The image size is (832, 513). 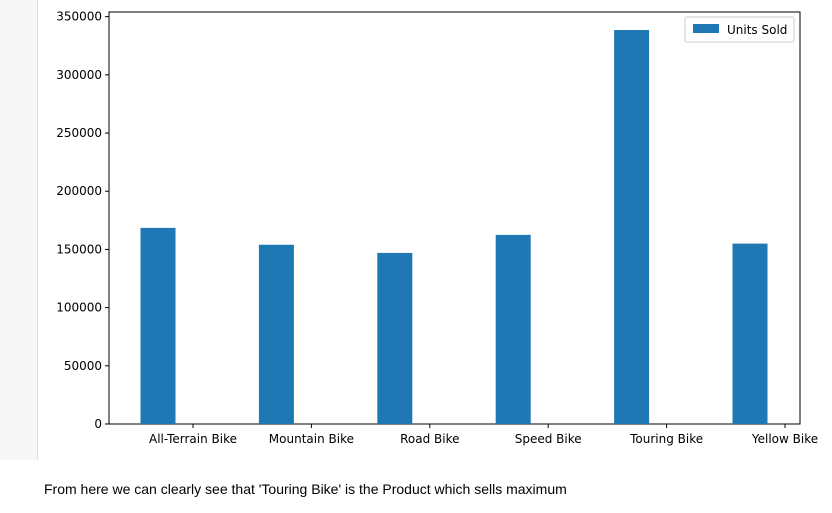 What do you see at coordinates (79, 75) in the screenshot?
I see `y-tick-label: 300000` at bounding box center [79, 75].